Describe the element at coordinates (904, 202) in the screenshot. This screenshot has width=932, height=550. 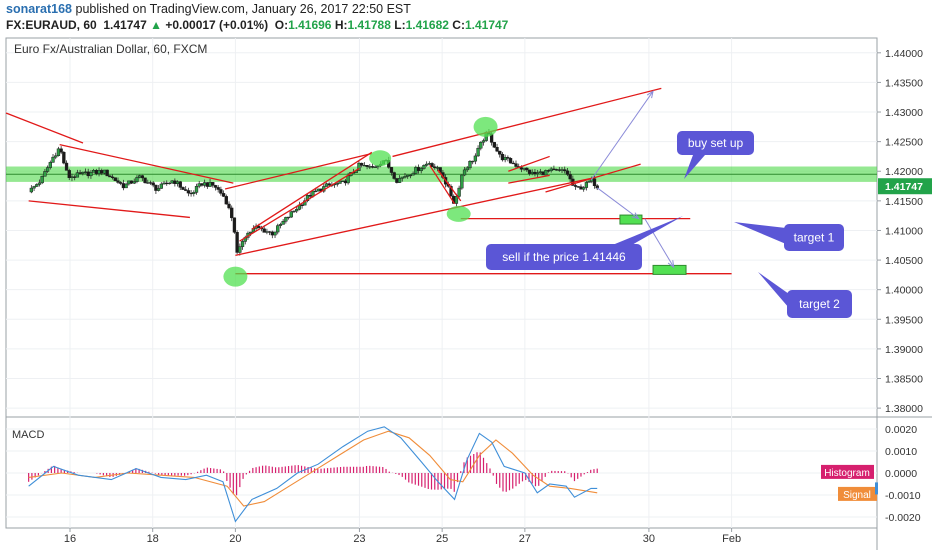
I see `price-tick-label: 1.41500` at that location.